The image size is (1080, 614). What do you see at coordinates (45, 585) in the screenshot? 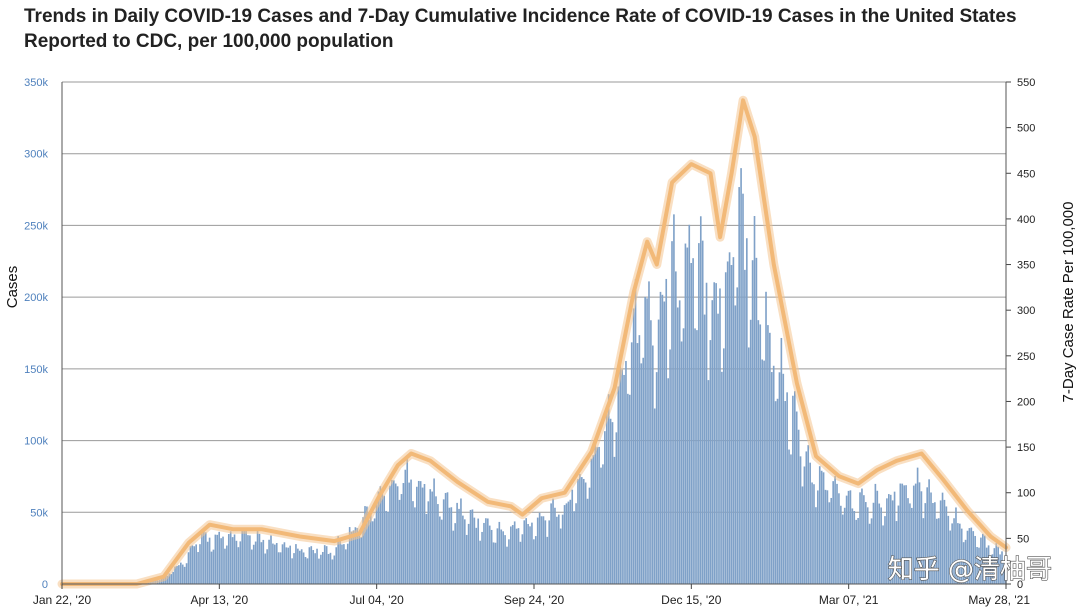
I see `y-left-tick-label: 0` at bounding box center [45, 585].